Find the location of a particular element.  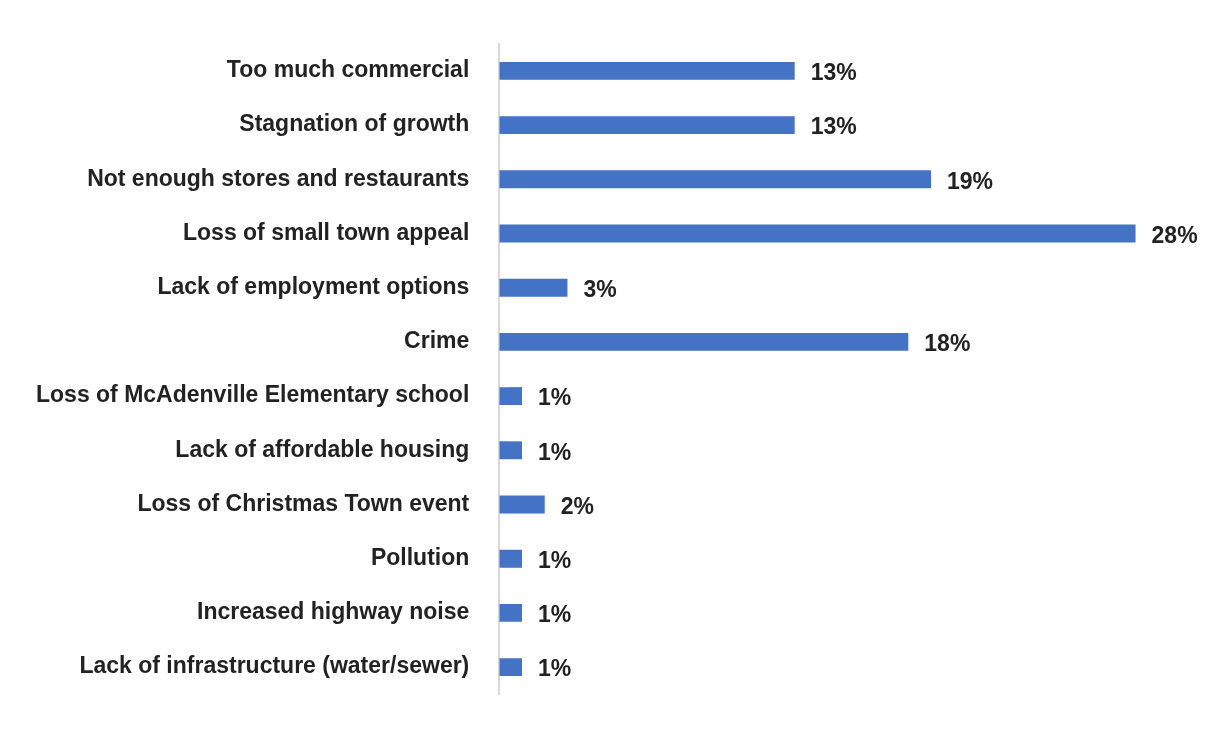

y-tick-label: Pollution is located at coordinates (420, 557).